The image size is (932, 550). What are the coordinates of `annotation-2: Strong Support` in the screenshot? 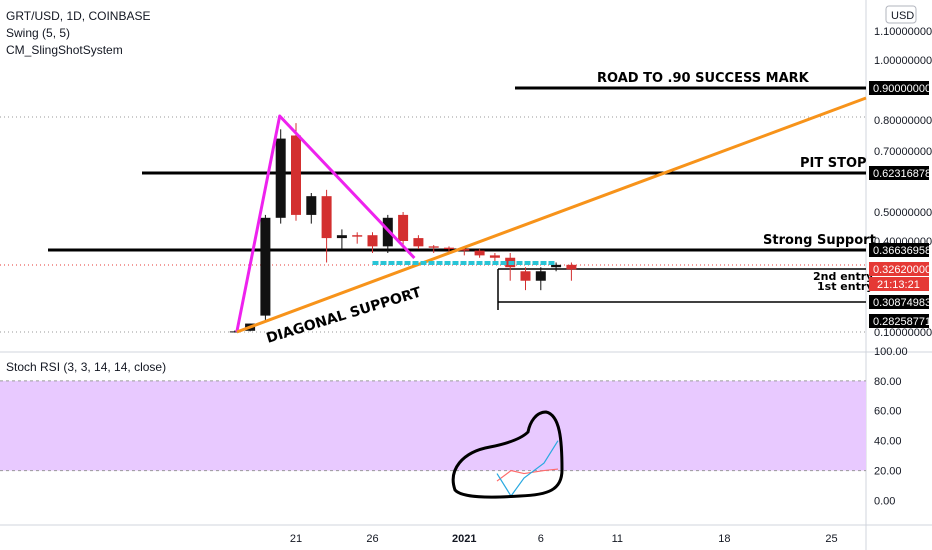 It's located at (819, 240).